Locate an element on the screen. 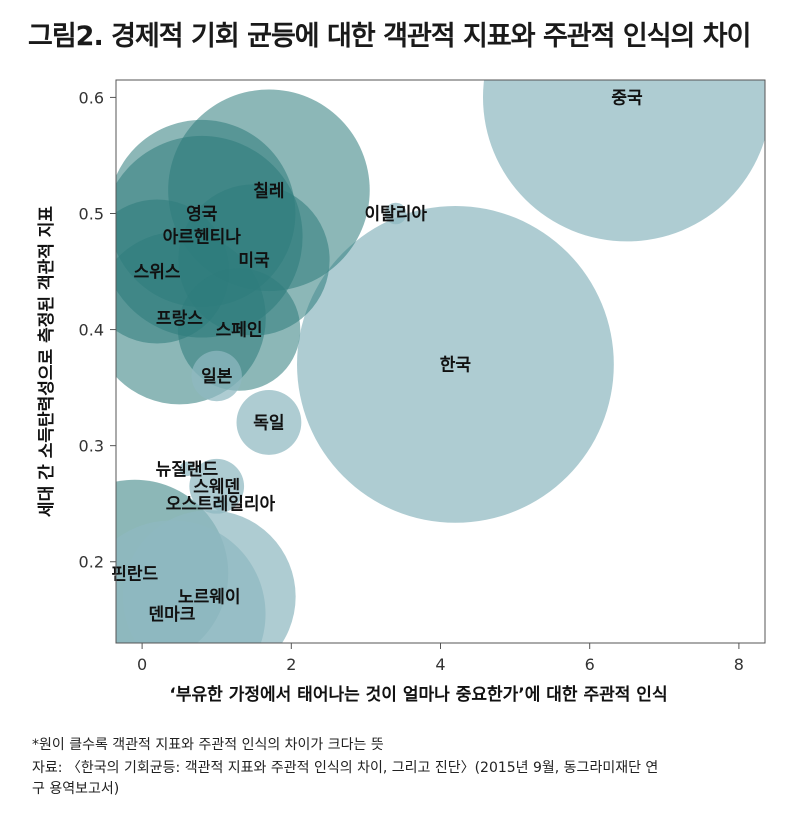 The height and width of the screenshot is (813, 800). label-point-14: 오스트레일리아 is located at coordinates (221, 505).